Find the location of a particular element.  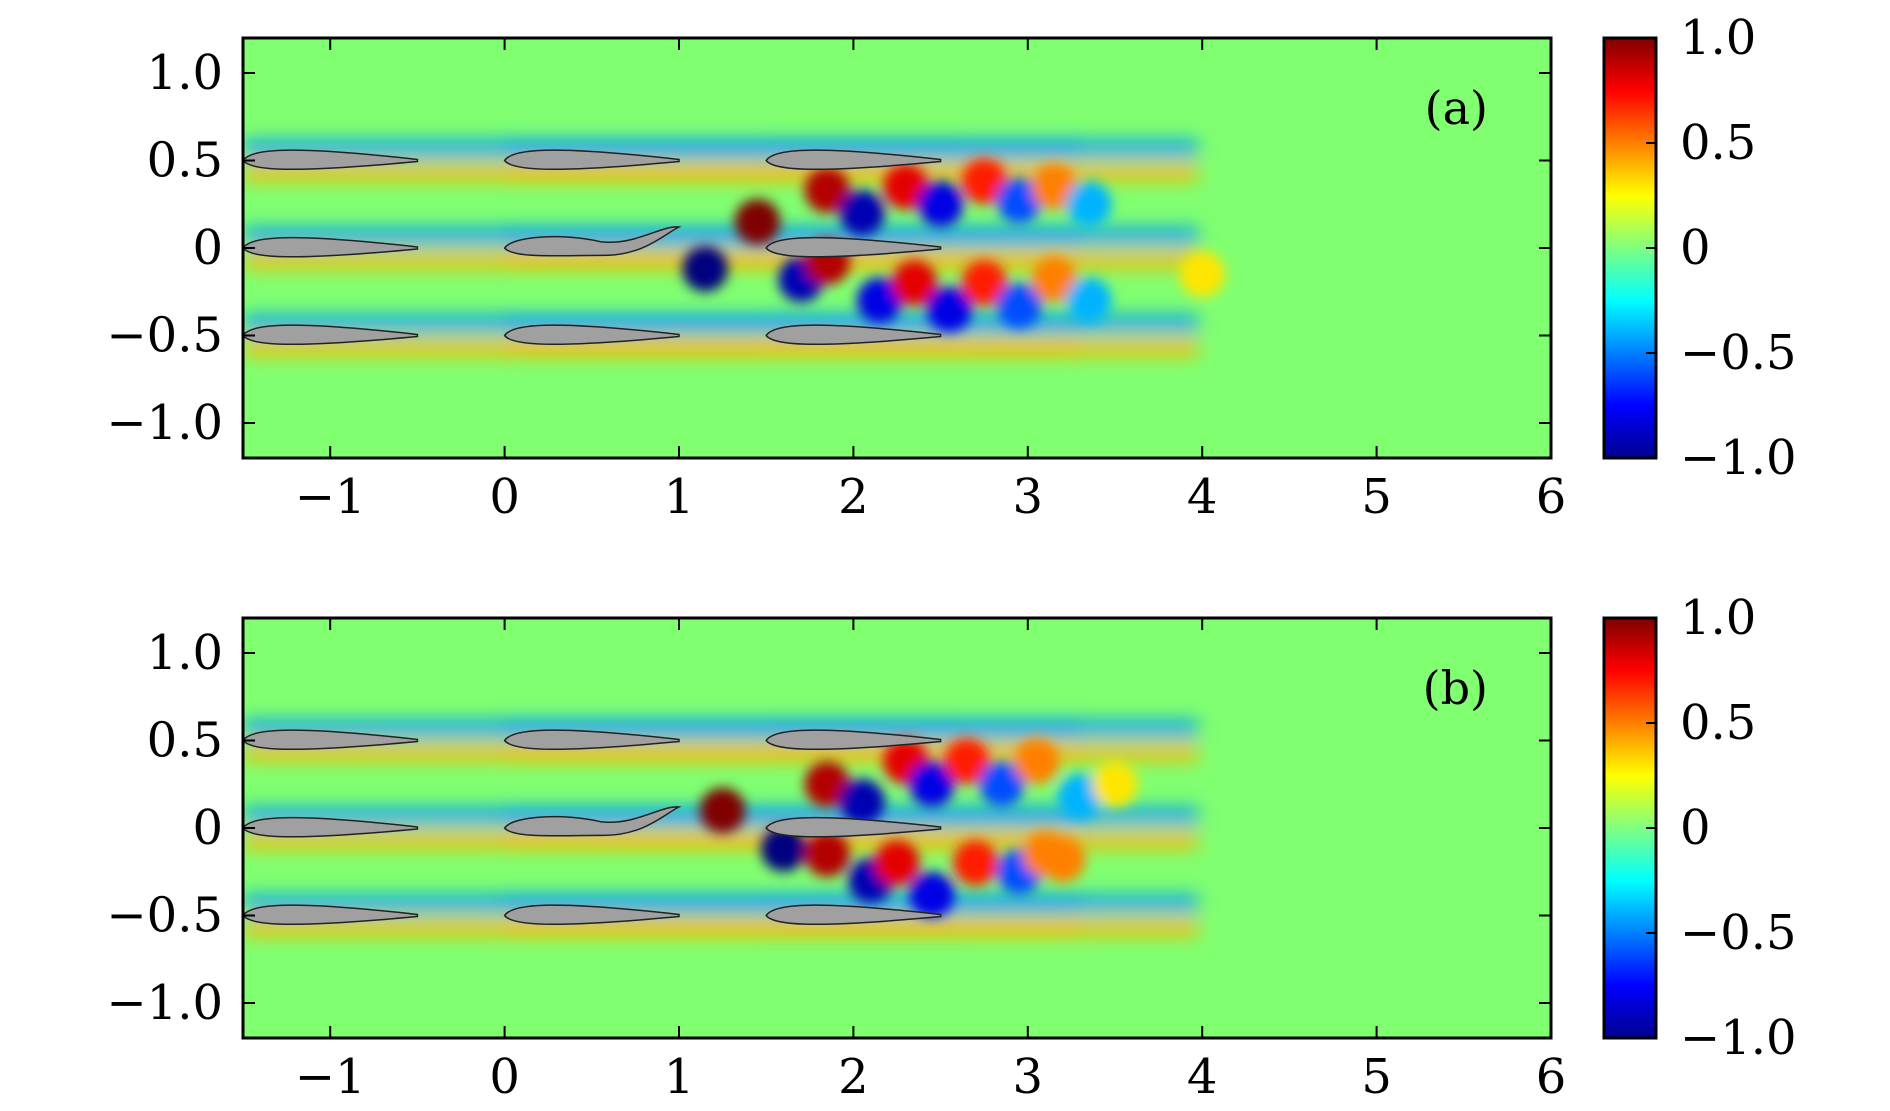

colorbar-tick-label: 0 is located at coordinates (1695, 248).